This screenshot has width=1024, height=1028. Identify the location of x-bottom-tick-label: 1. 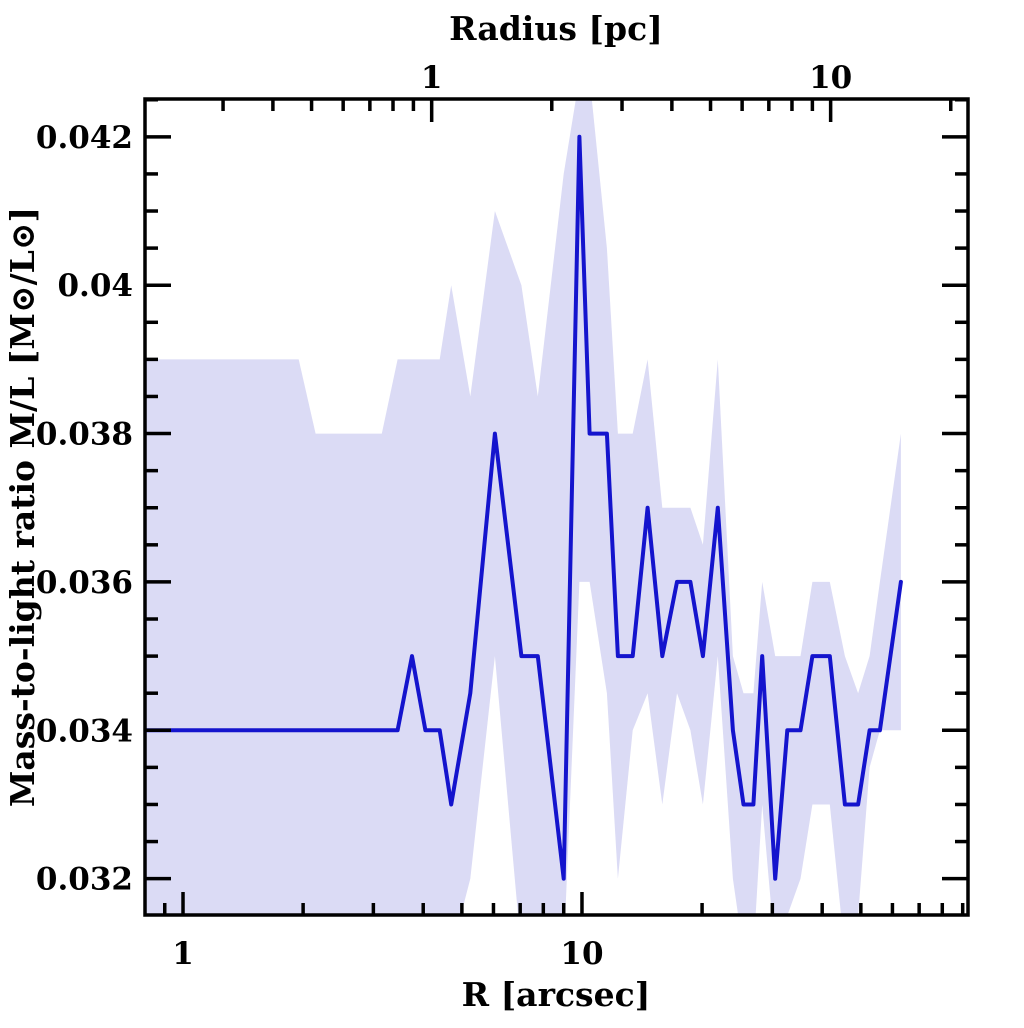
(183, 954).